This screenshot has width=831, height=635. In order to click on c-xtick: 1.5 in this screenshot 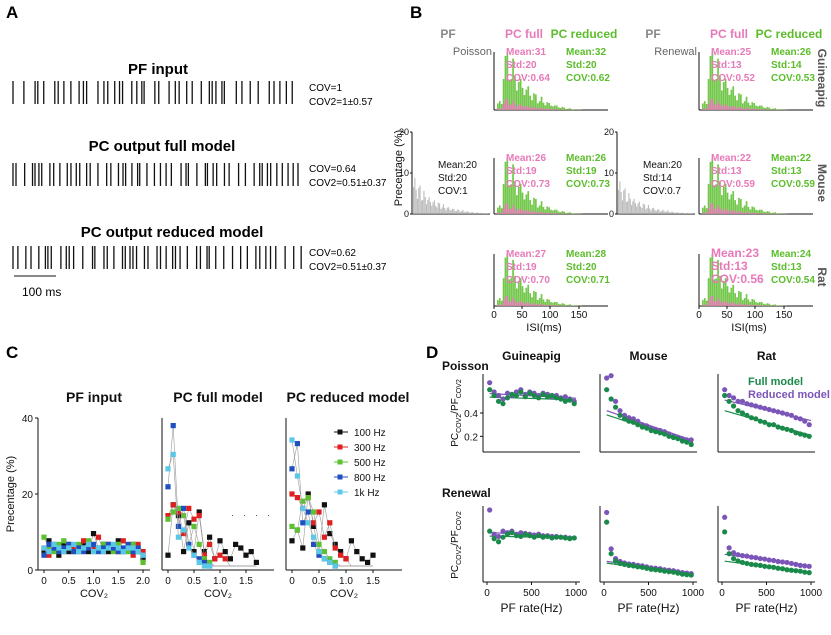, I will do `click(246, 581)`.